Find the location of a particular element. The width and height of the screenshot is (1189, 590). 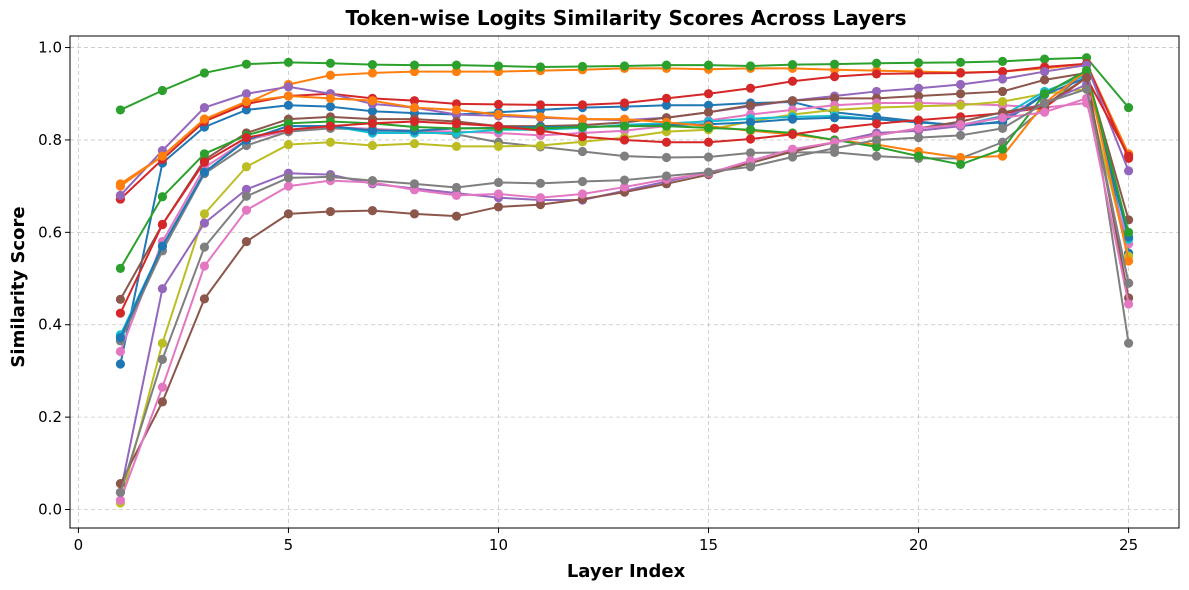

x-tick-label: 20 is located at coordinates (918, 545).